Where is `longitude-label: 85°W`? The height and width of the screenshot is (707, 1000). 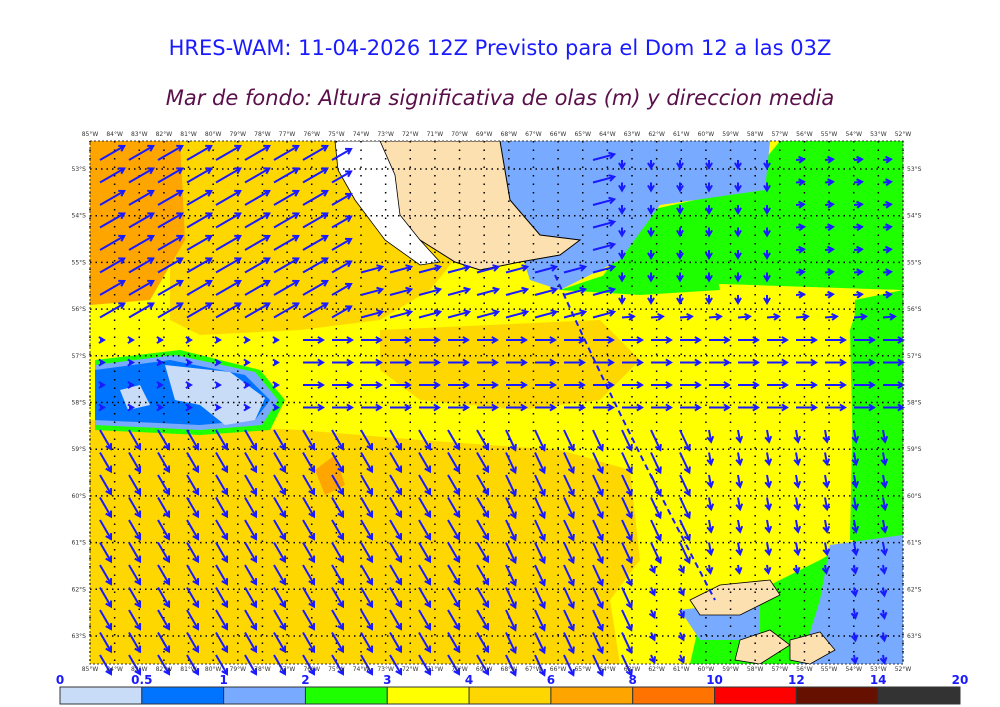 longitude-label: 85°W is located at coordinates (90, 134).